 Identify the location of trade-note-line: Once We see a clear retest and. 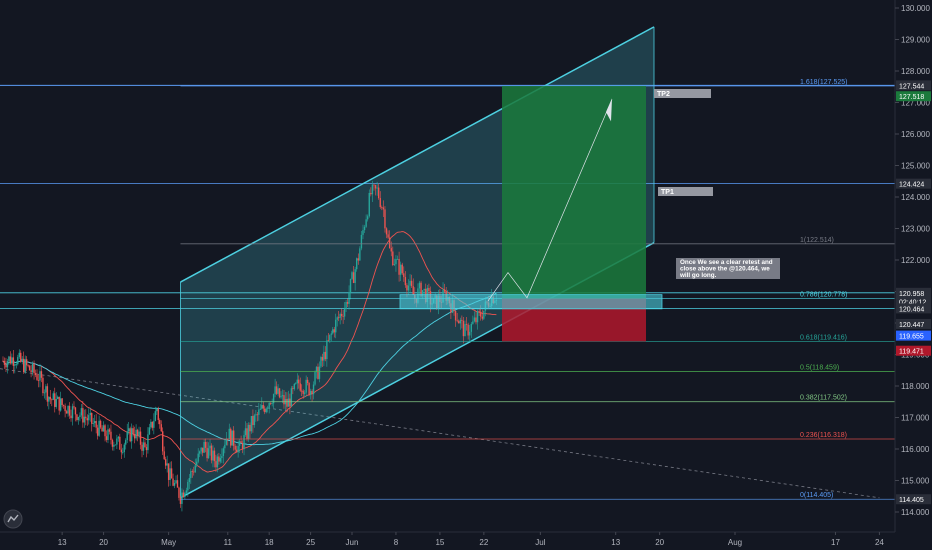
(726, 262).